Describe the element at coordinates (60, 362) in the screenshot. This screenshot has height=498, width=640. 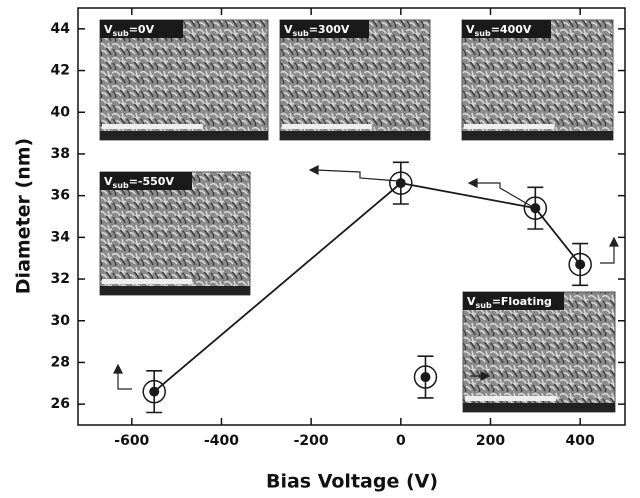
I see `y-tick-label: 28` at that location.